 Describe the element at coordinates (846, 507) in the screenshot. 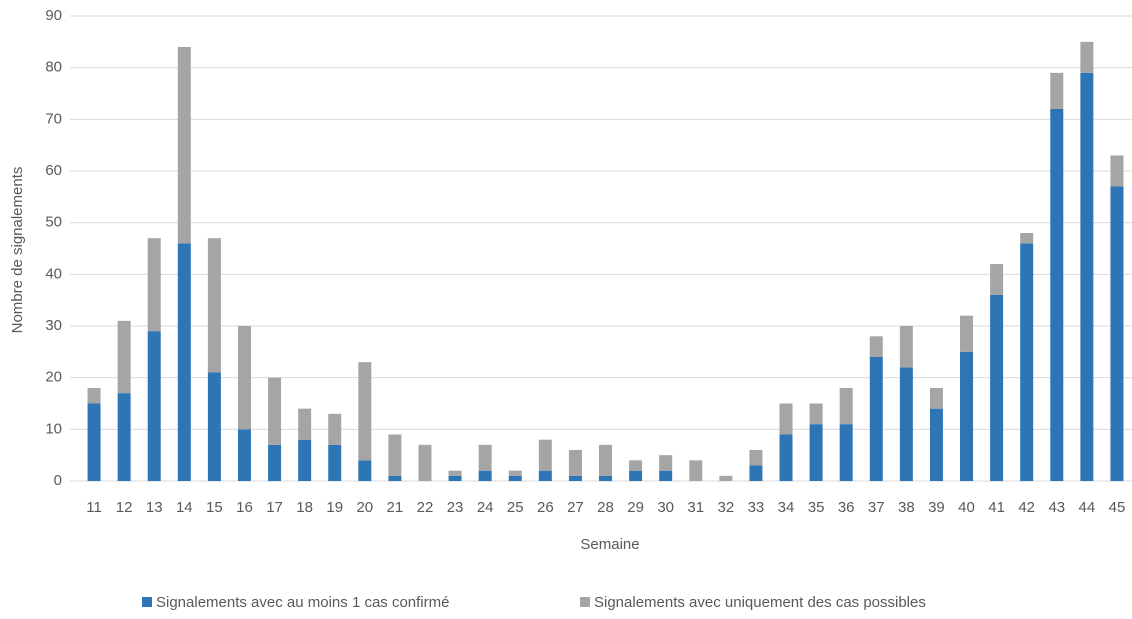

I see `x-tick-label: 36` at that location.